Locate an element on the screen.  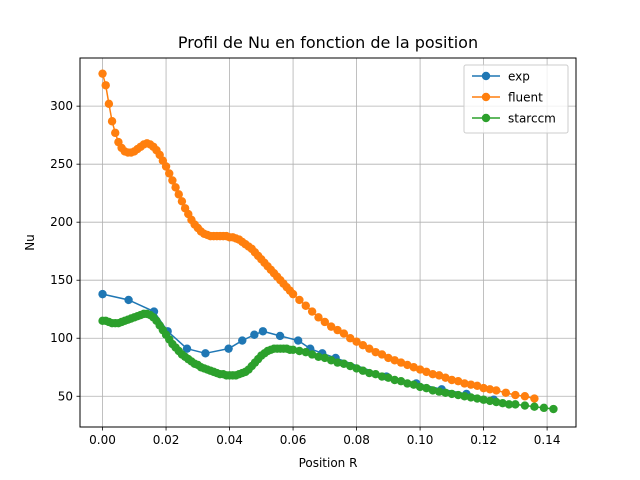
y-tick-label: 250 is located at coordinates (61, 164).